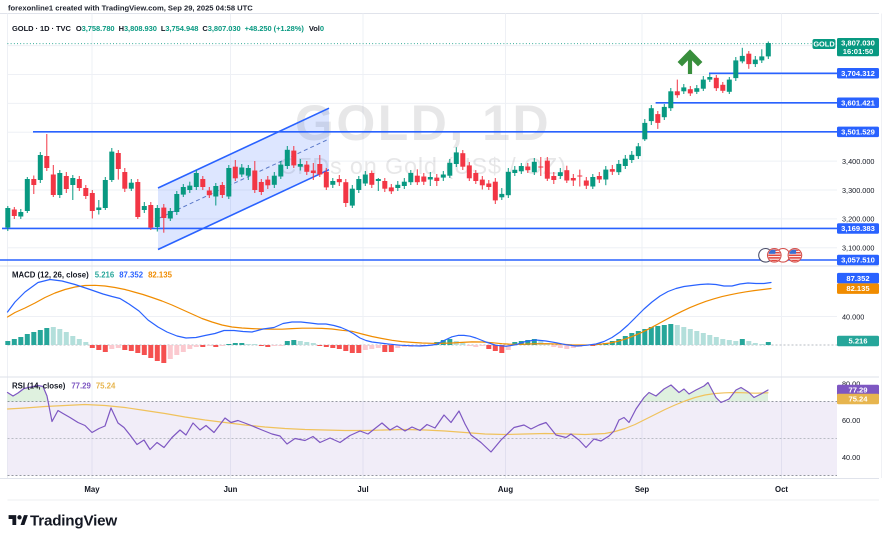 This screenshot has width=888, height=545. What do you see at coordinates (642, 489) in the screenshot?
I see `svg-text: Sep` at bounding box center [642, 489].